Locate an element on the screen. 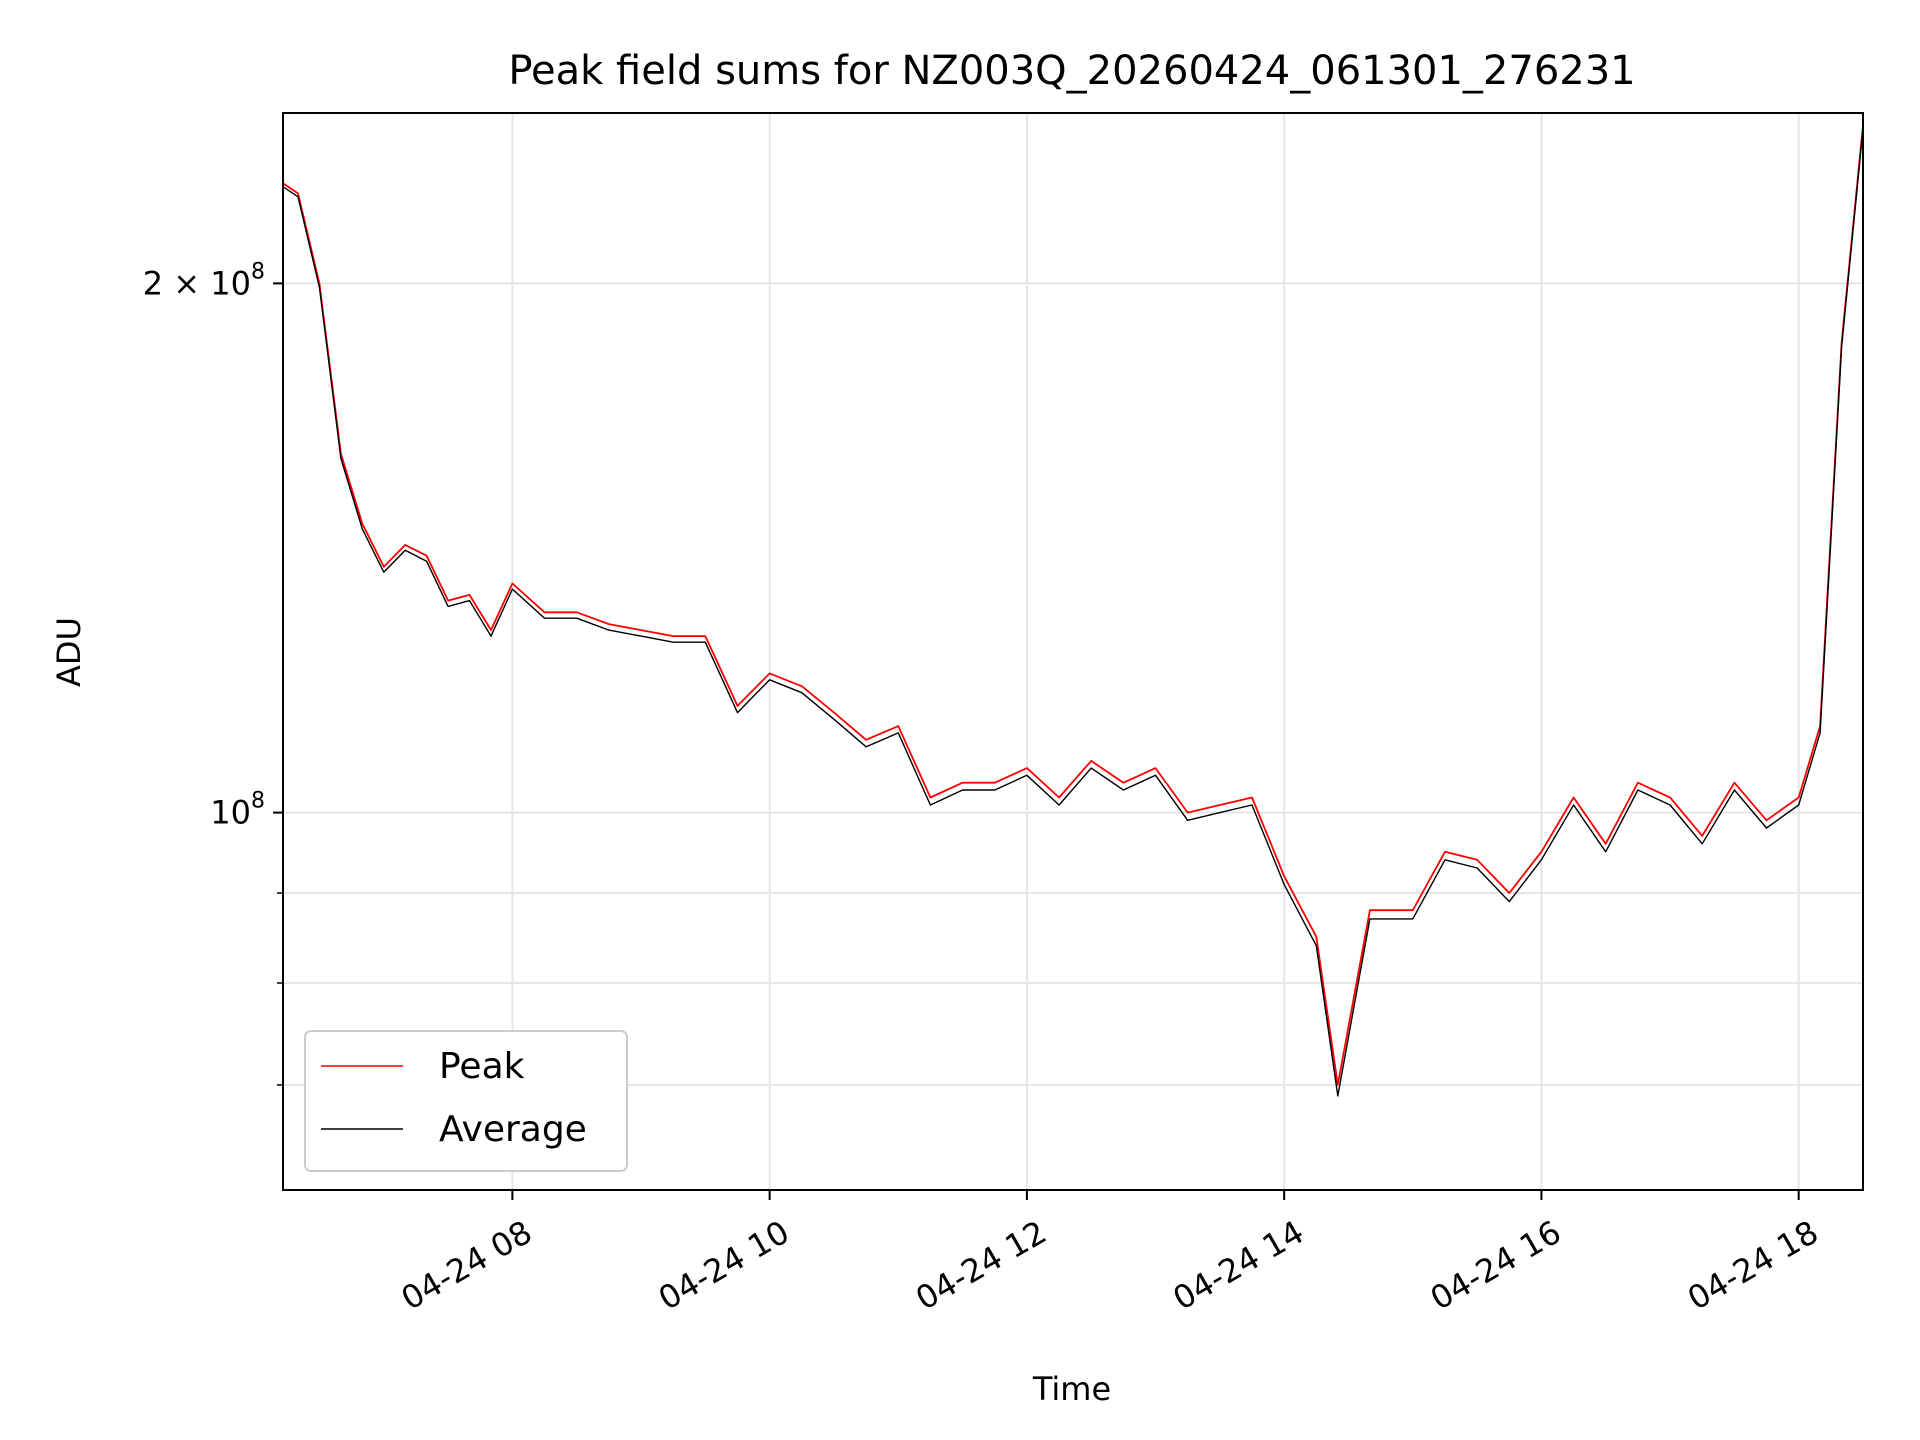  legend: Peak Average is located at coordinates (466, 1101).